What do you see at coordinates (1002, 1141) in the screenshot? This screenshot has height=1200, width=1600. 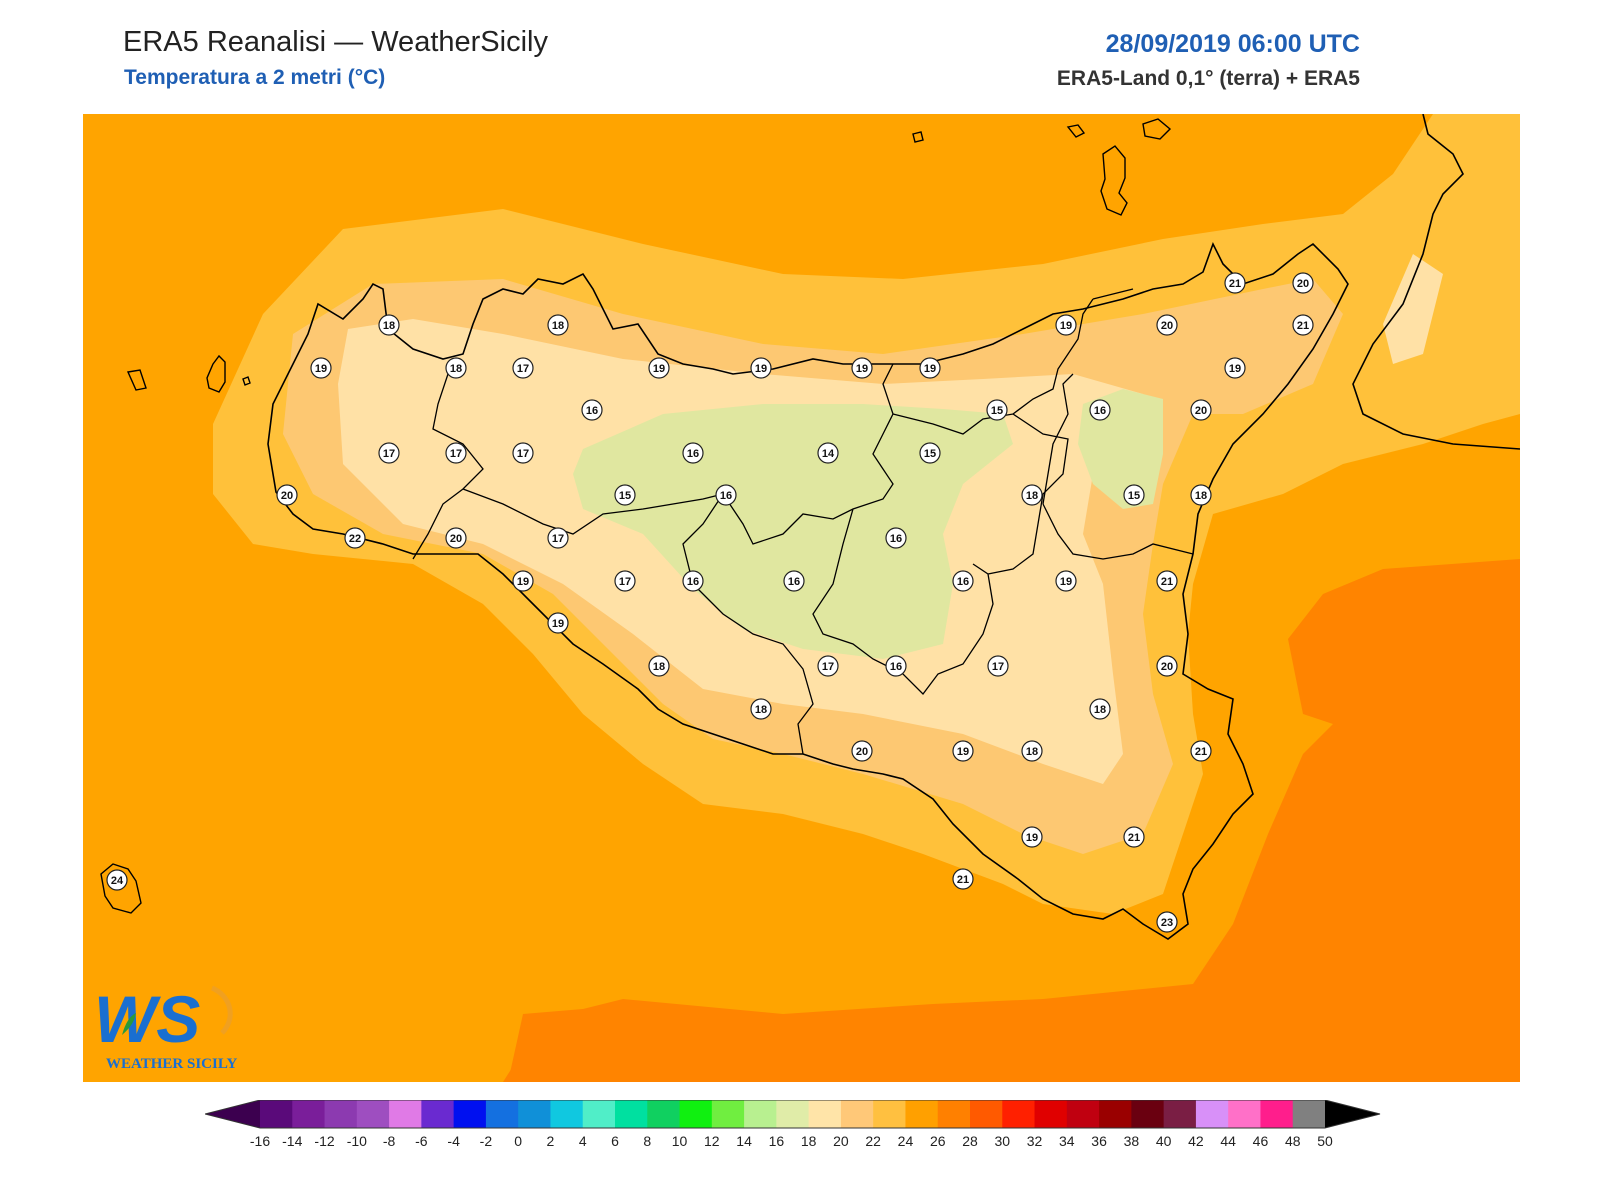 I see `legend-tick-label: 30` at bounding box center [1002, 1141].